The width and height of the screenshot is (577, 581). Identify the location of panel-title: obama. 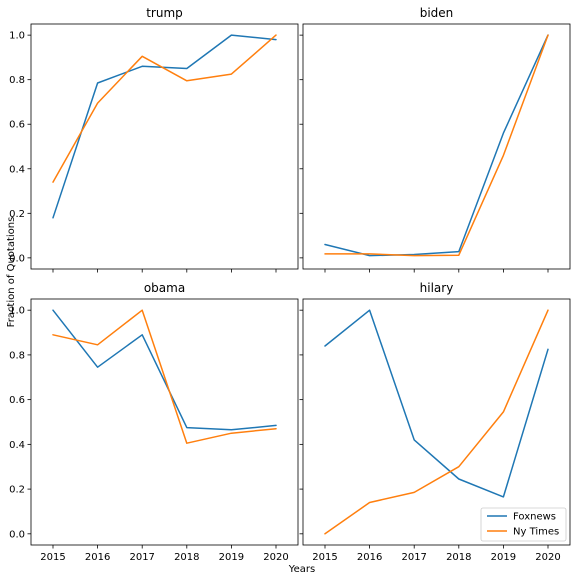
(164, 288).